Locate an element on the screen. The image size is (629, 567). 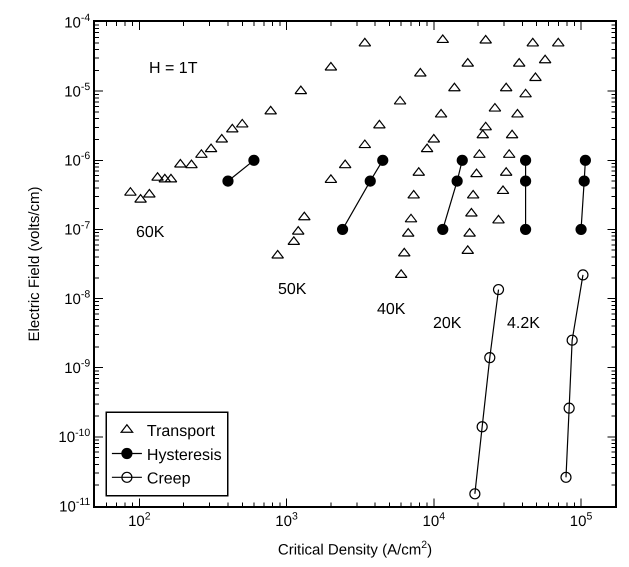
x-tick-label: 10$^{5}$ is located at coordinates (581, 520).